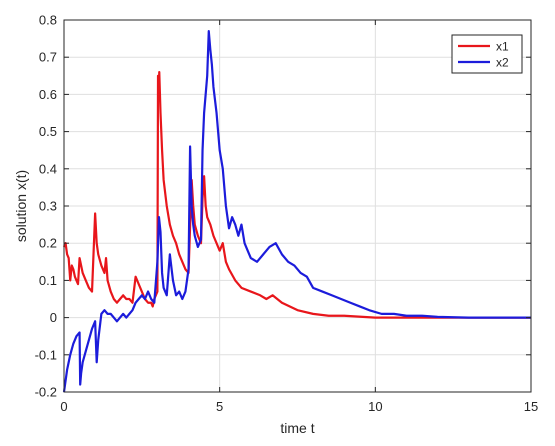  I want to click on y-axis-label: solution x(t), so click(21, 206).